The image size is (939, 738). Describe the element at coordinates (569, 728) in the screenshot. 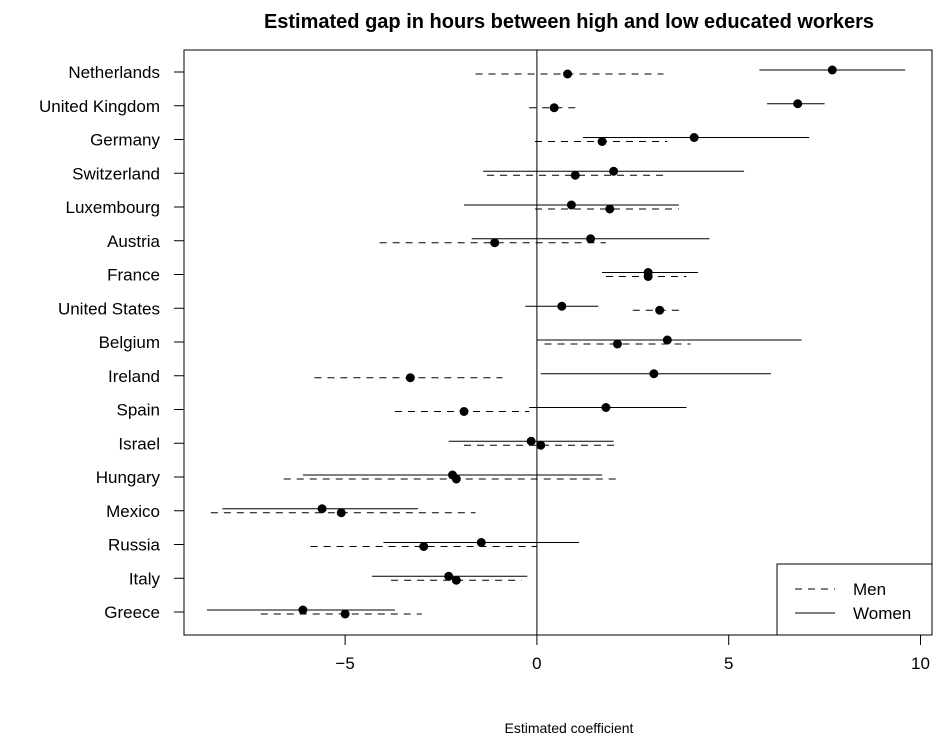

I see `x-axis-label: Estimated coefficient` at that location.